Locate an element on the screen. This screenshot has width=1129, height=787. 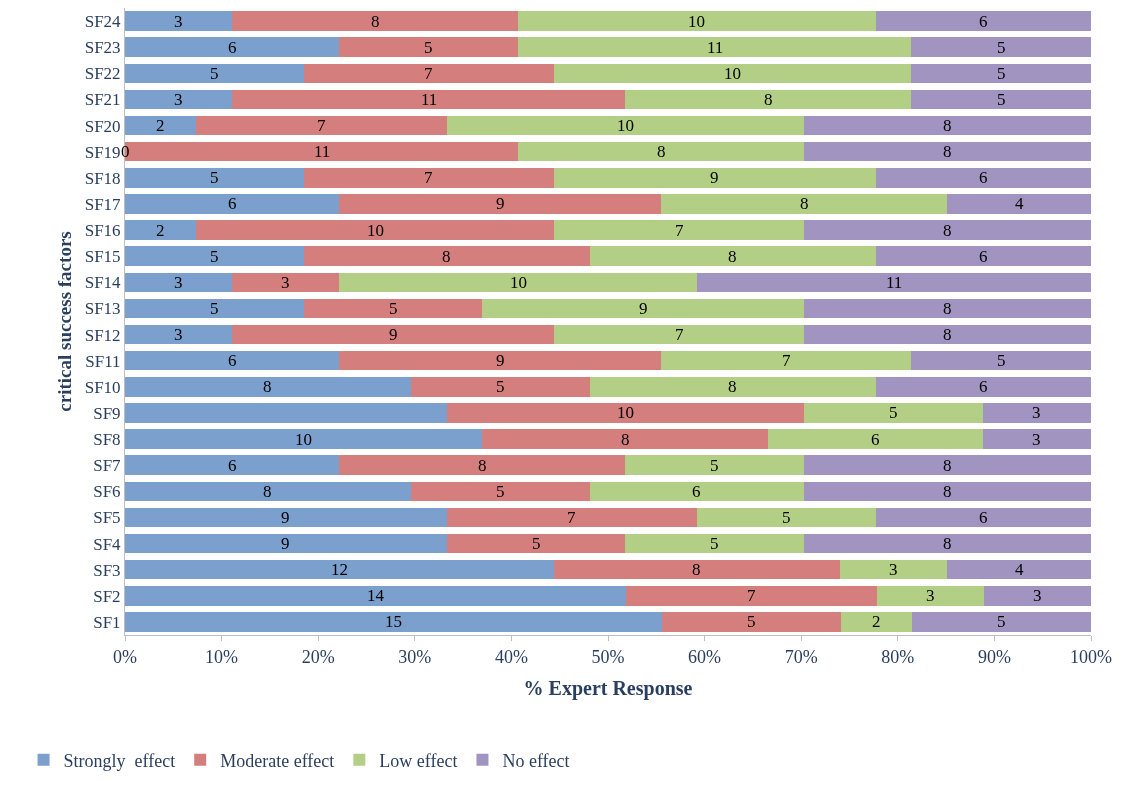
annotation: 4 is located at coordinates (1019, 569).